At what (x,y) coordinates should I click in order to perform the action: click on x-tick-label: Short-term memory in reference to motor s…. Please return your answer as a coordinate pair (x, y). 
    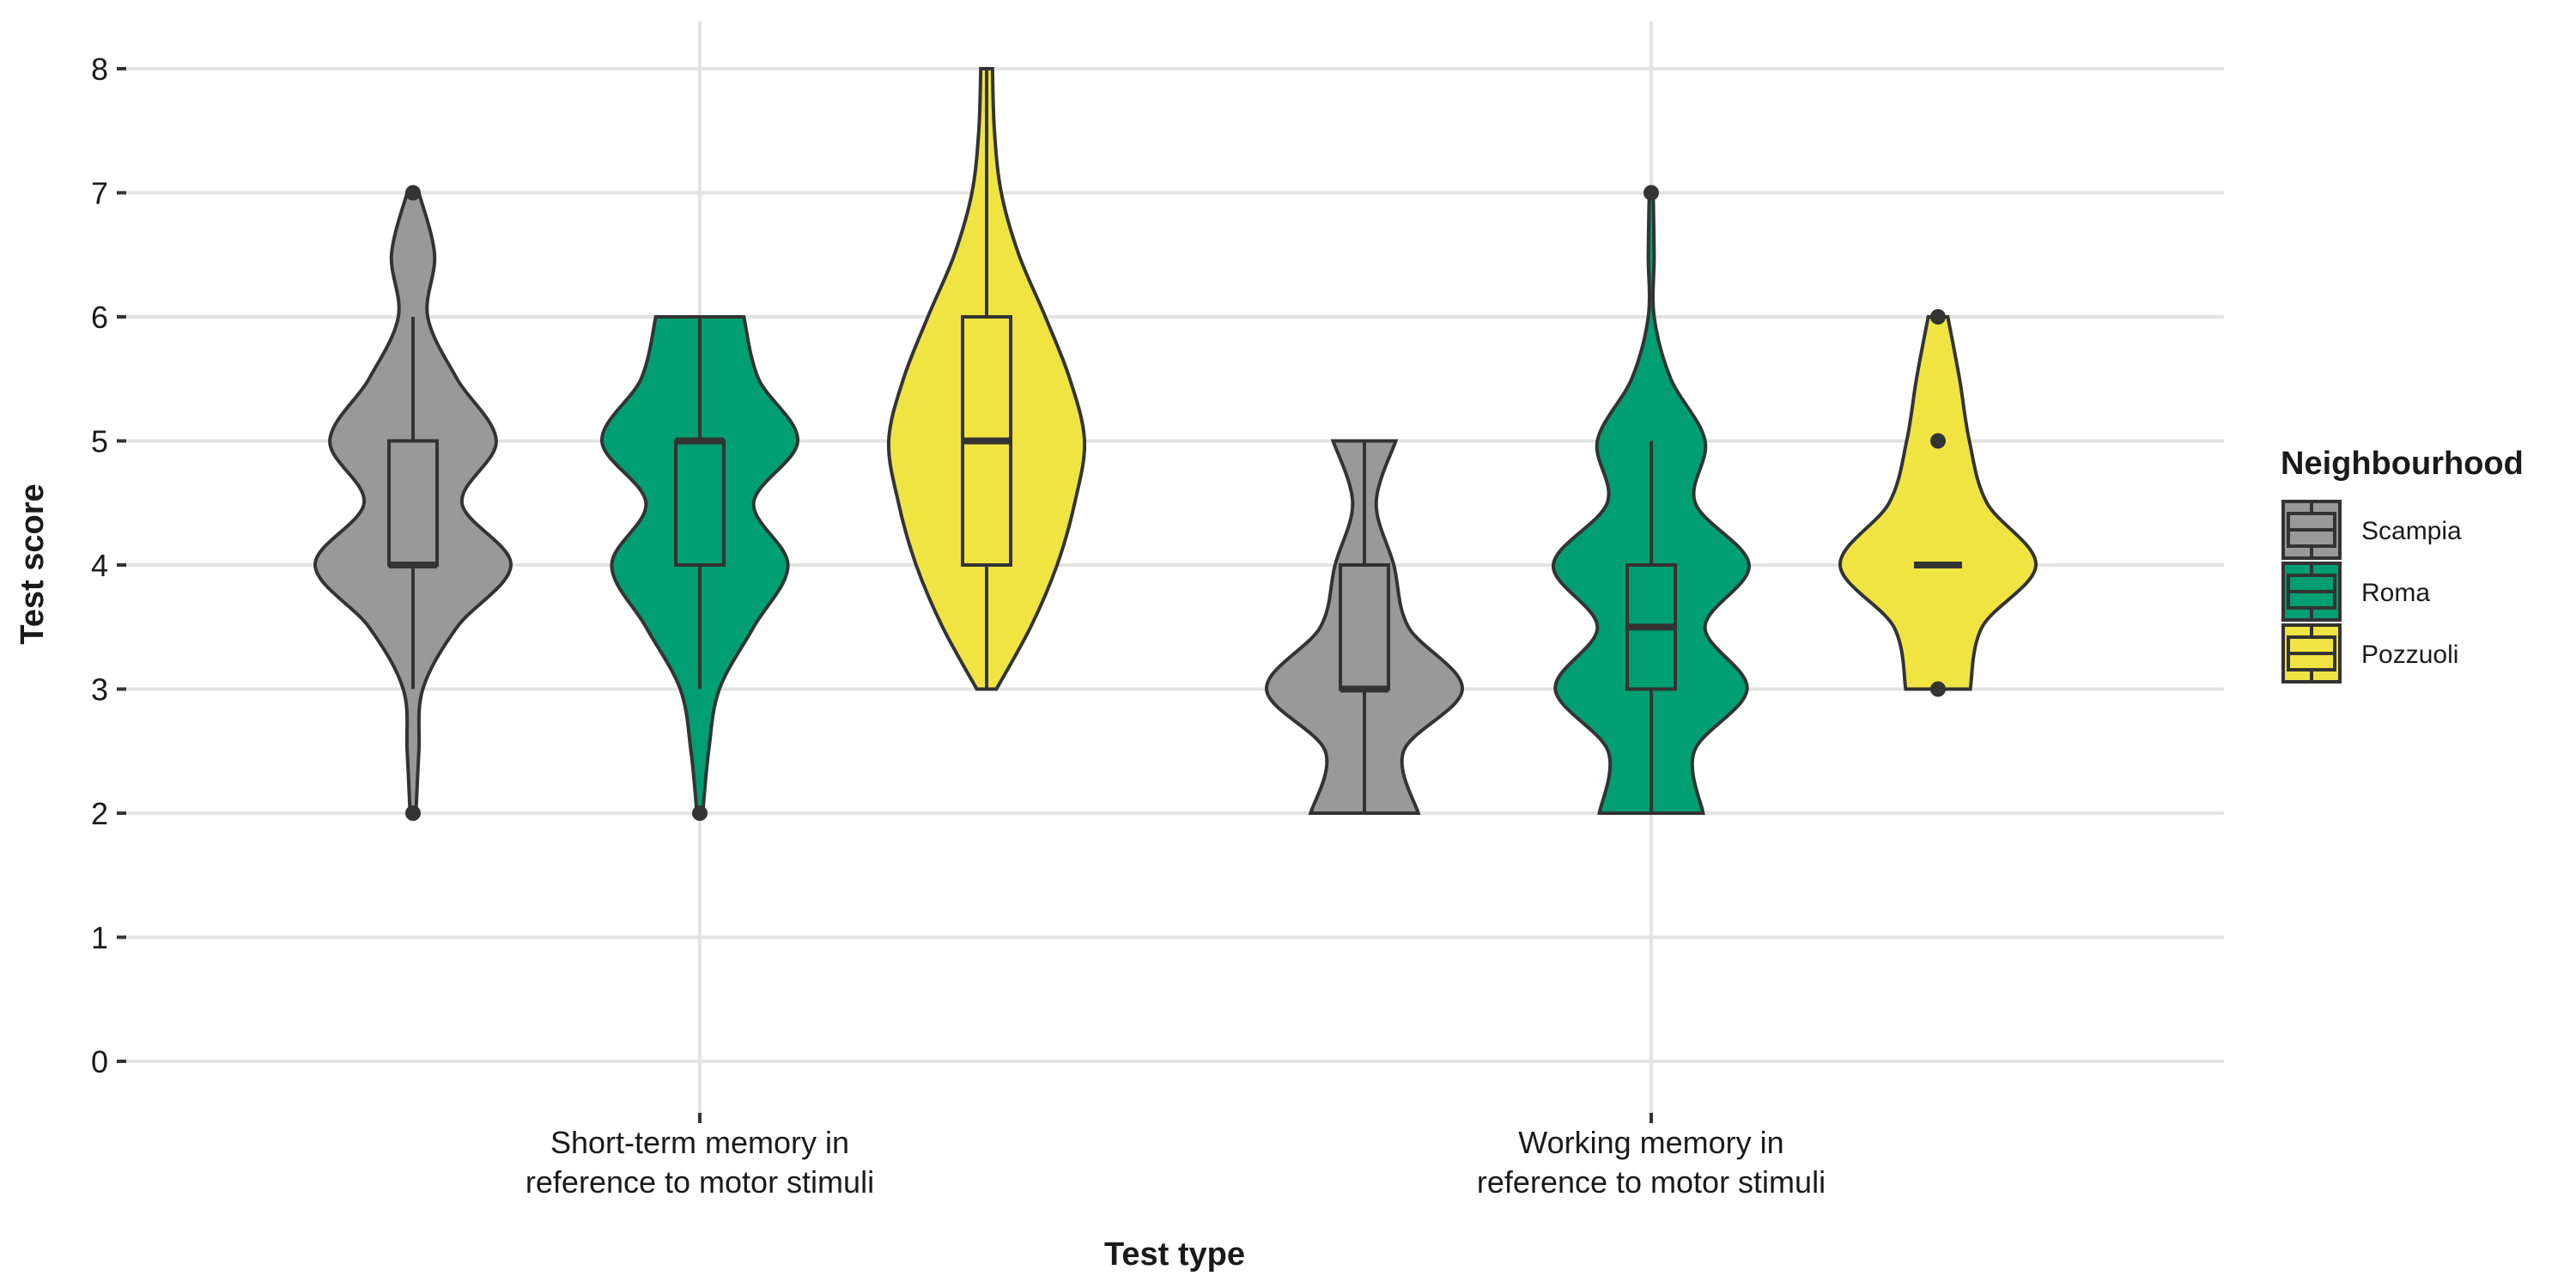
    Looking at the image, I should click on (700, 1162).